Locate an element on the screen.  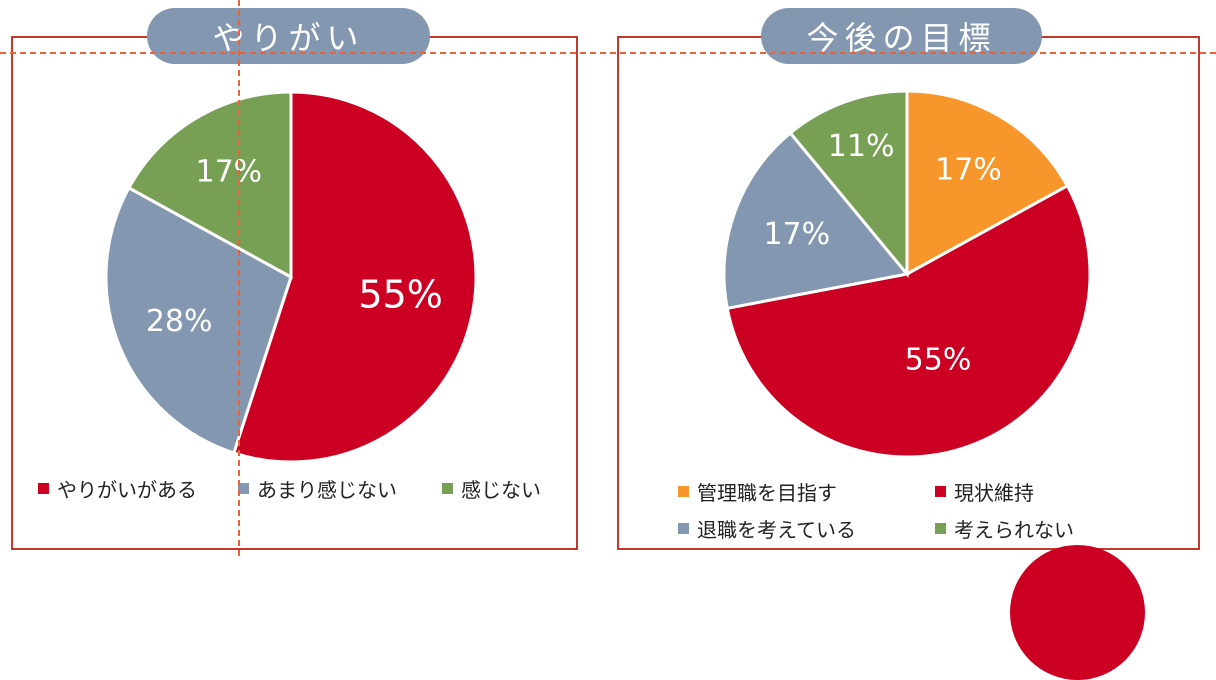
legend-label: 管理職を目指す is located at coordinates (767, 493).